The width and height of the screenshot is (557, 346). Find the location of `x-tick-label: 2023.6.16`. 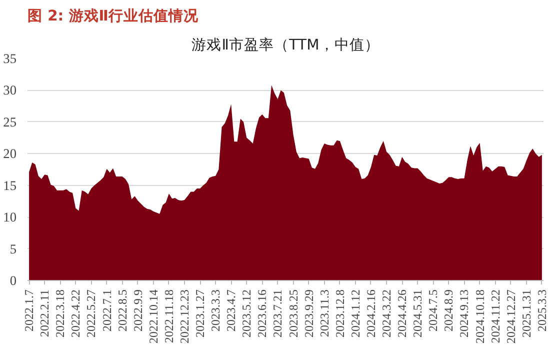

x-tick-label: 2023.6.16 is located at coordinates (262, 314).